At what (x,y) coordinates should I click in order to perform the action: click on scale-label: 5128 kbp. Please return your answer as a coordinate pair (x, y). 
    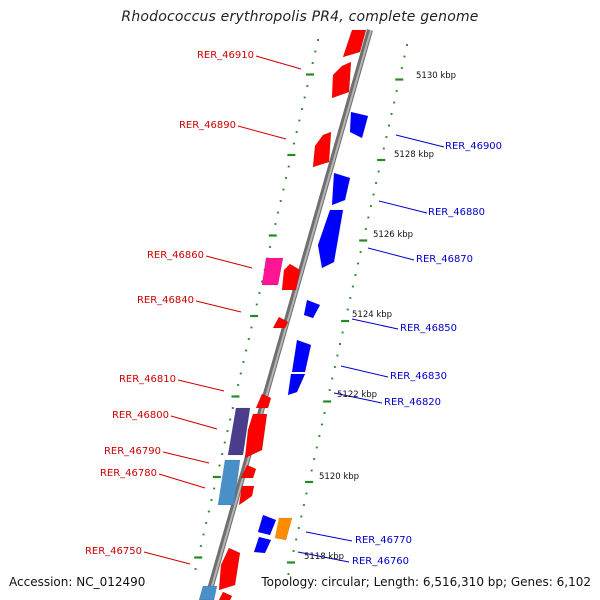
    Looking at the image, I should click on (414, 155).